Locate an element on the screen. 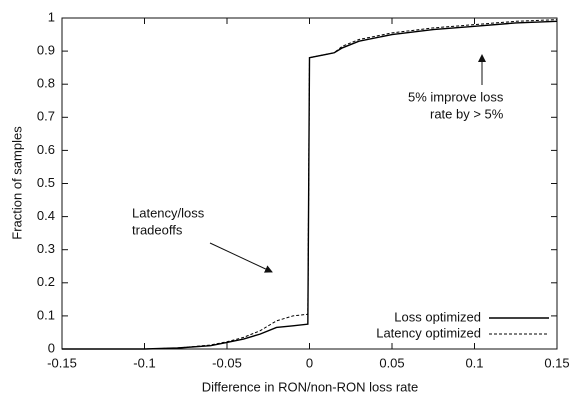  y-tick-label: 0.8 is located at coordinates (46, 83).